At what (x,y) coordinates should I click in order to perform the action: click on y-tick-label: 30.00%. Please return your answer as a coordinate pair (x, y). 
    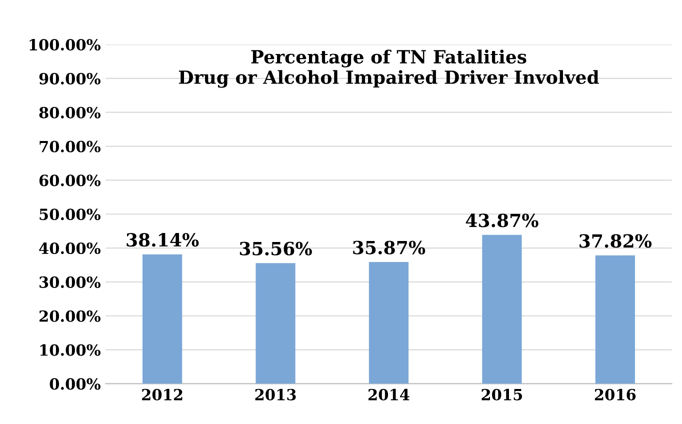
    Looking at the image, I should click on (70, 282).